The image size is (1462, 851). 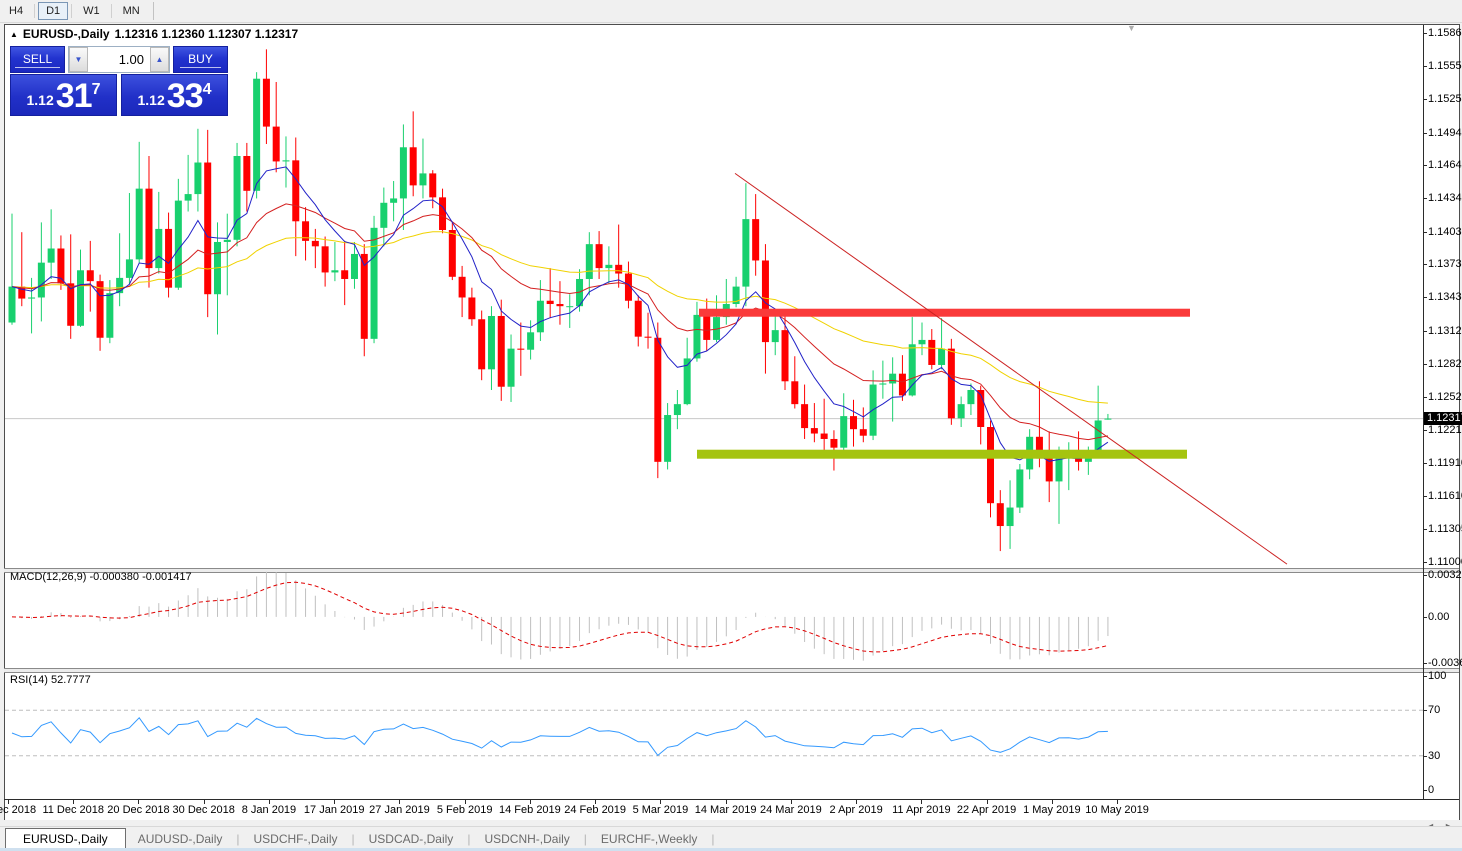 I want to click on timeframe-button-MN: MN, so click(x=131, y=11).